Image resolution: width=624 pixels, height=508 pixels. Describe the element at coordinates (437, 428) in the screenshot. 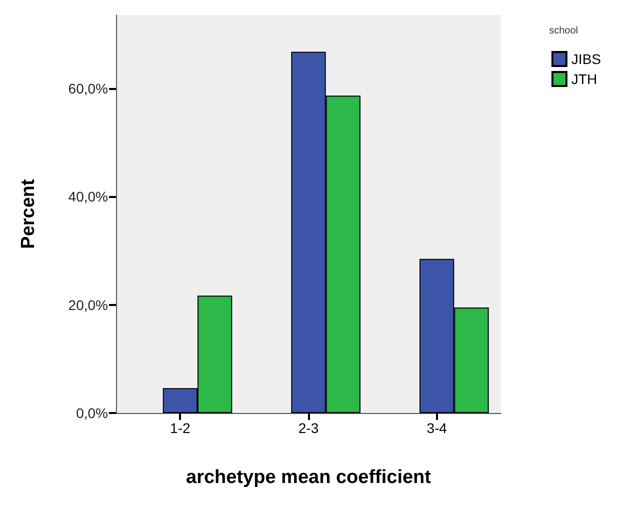

I see `x-tick-label: 3-4` at that location.